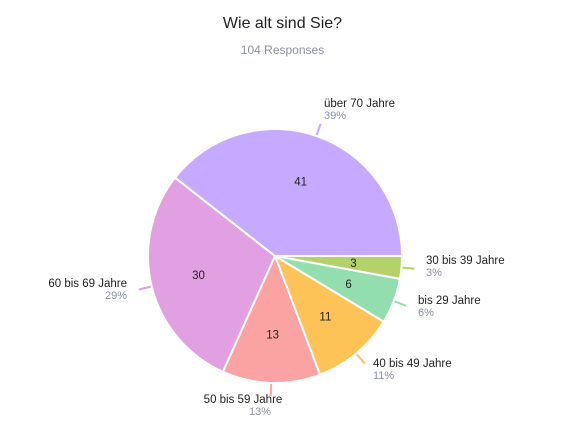  What do you see at coordinates (400, 303) in the screenshot?
I see `leader-line-bis-29-jahre` at bounding box center [400, 303].